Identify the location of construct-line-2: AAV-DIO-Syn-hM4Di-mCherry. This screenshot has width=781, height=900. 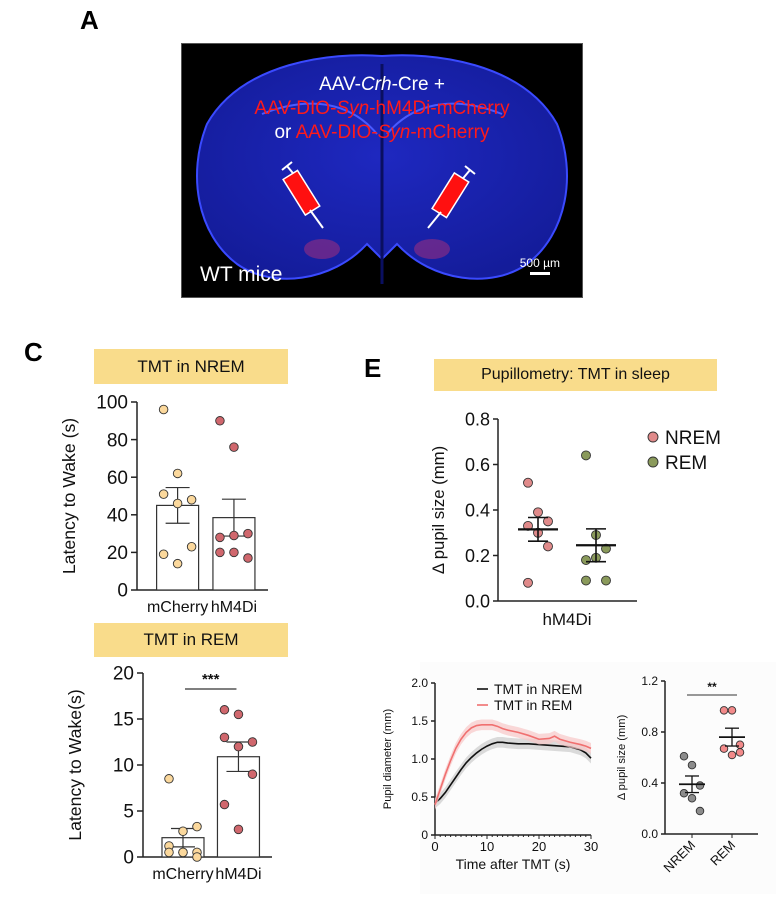
(382, 109).